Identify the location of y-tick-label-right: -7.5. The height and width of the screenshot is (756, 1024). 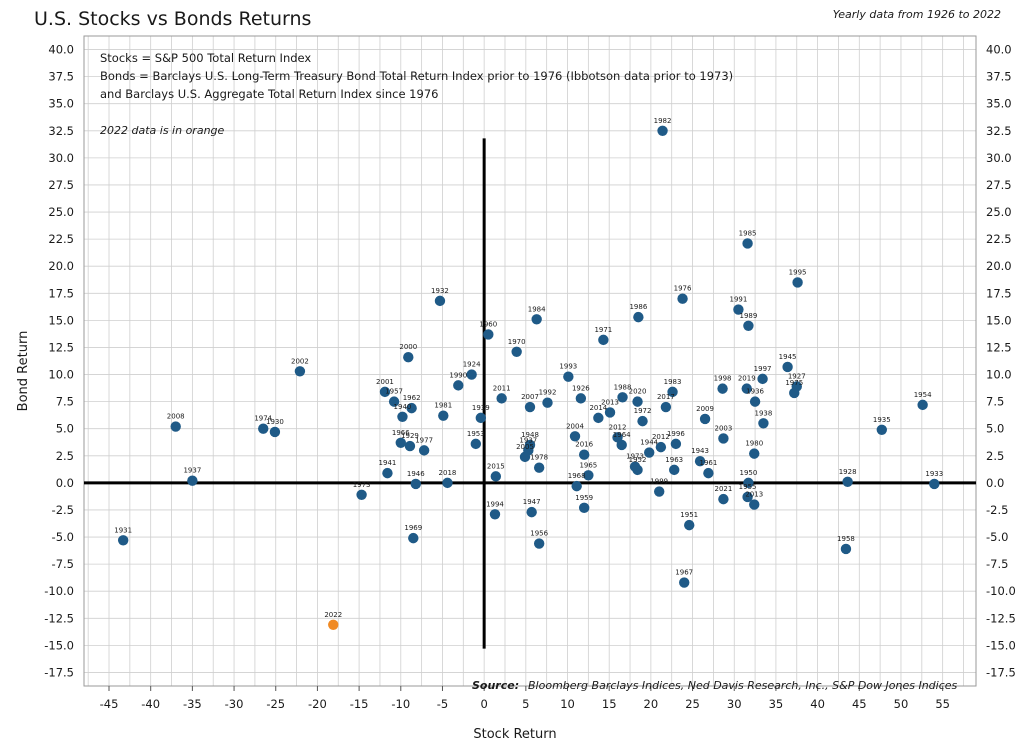
(997, 564).